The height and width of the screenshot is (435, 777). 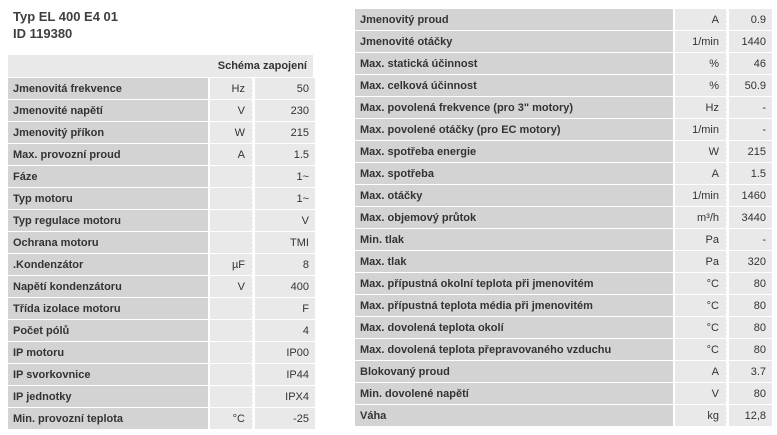 I want to click on row-label: Jmenovitý příkon, so click(x=108, y=132).